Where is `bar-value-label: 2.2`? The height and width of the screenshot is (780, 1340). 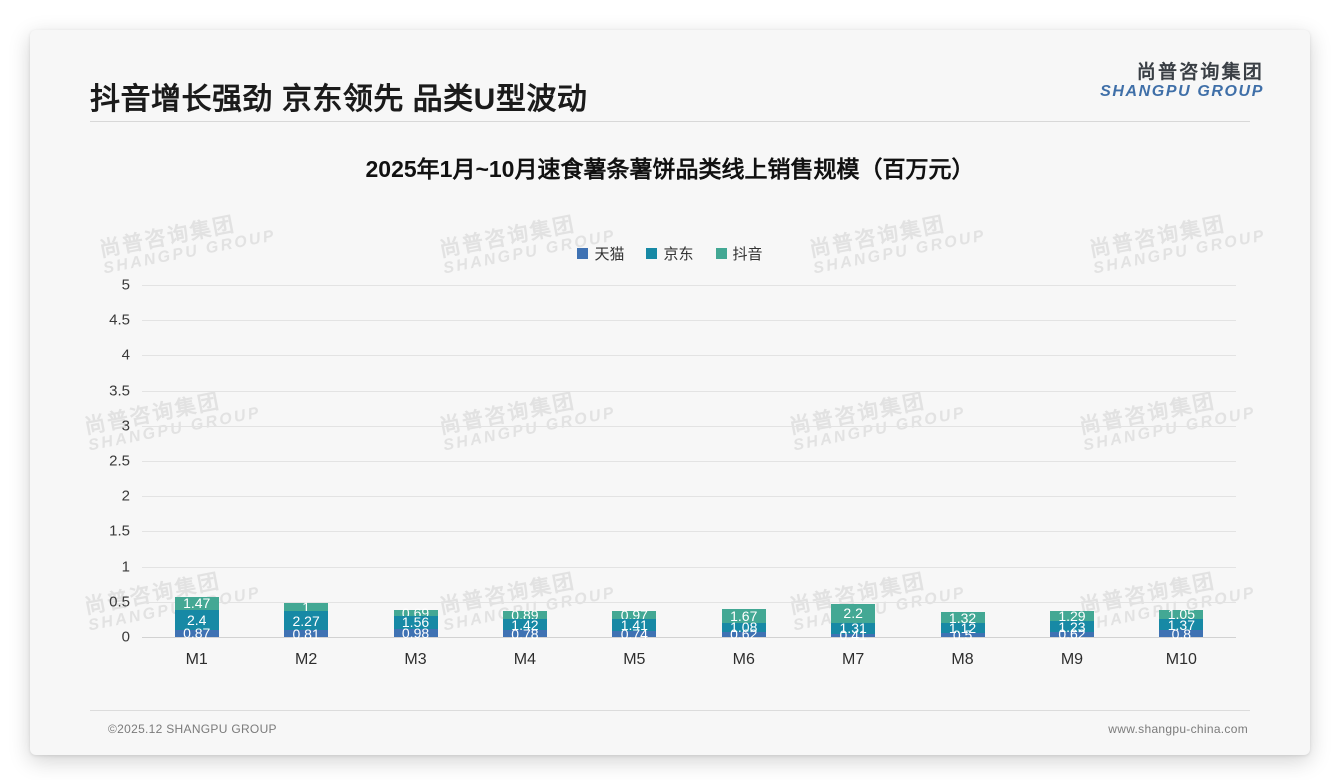
bar-value-label: 2.2 is located at coordinates (853, 613).